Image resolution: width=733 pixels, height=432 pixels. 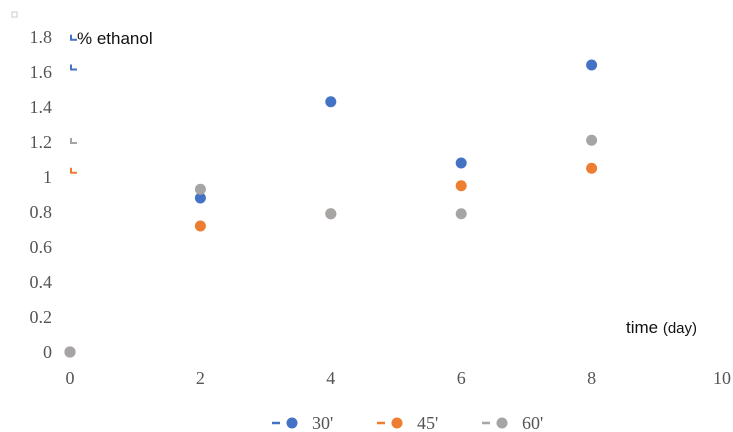 What do you see at coordinates (322, 422) in the screenshot?
I see `legend-label: 30'` at bounding box center [322, 422].